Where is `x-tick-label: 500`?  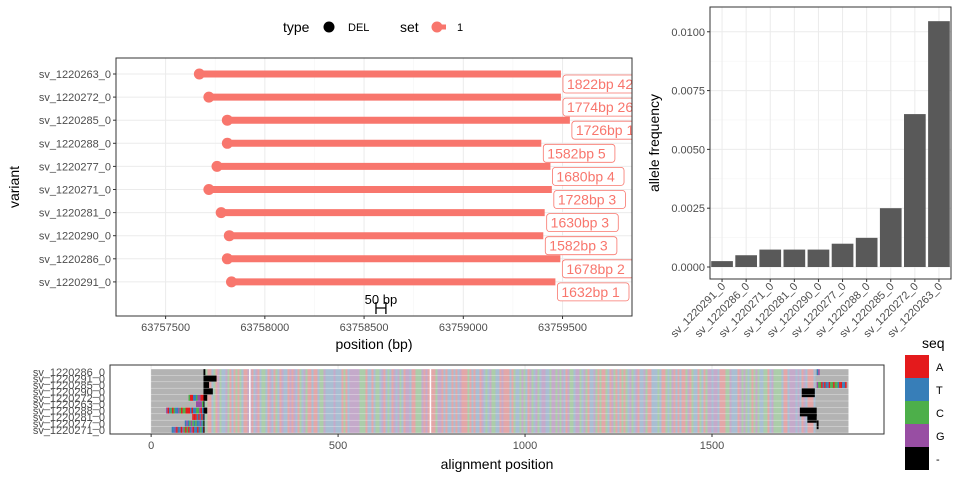 x-tick-label: 500 is located at coordinates (338, 446).